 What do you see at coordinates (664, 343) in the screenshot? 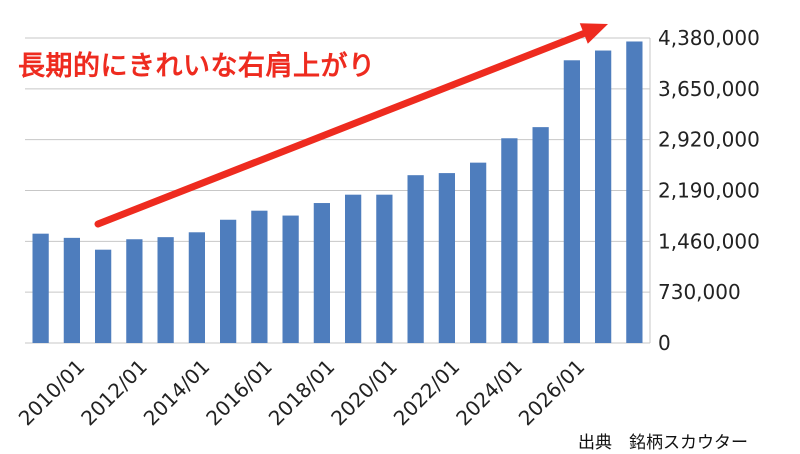
I see `y-tick-label: 0` at bounding box center [664, 343].